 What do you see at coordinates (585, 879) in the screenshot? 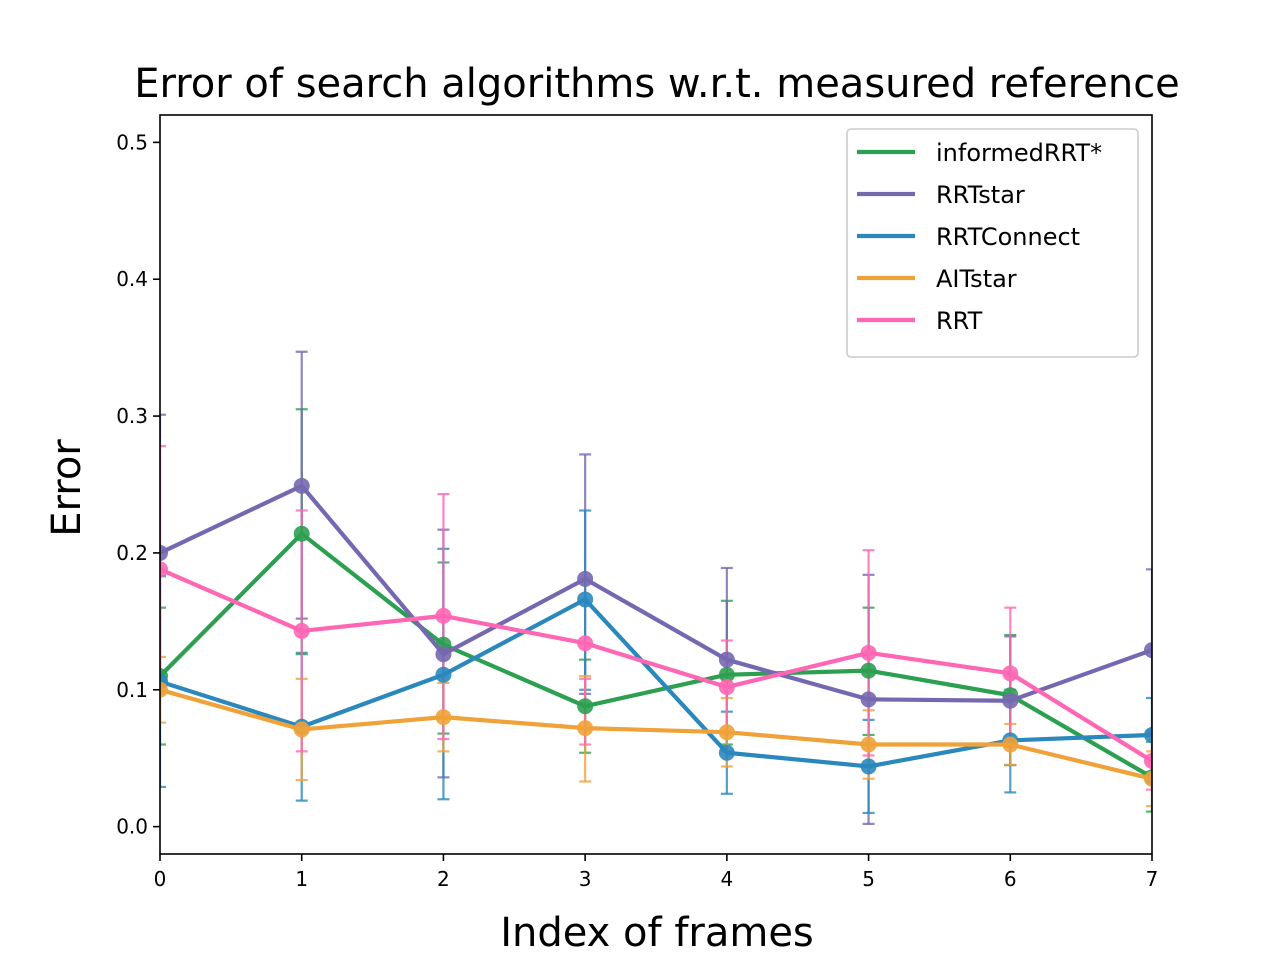
I see `x-tick-label: 3` at bounding box center [585, 879].